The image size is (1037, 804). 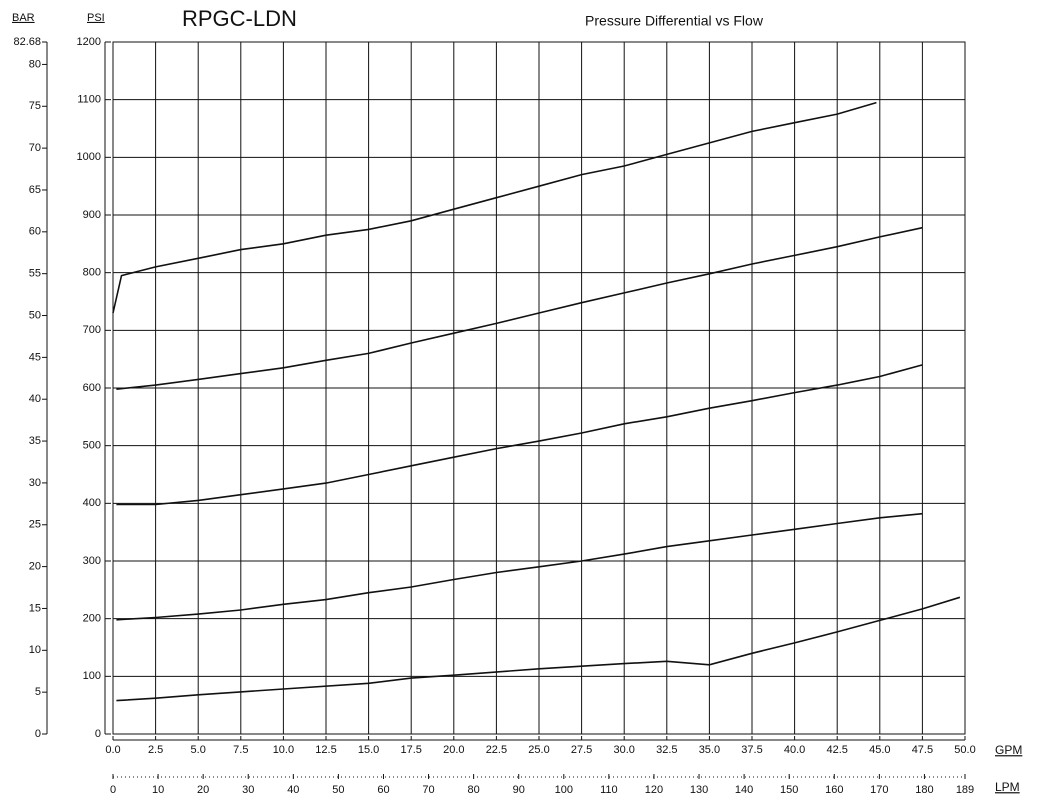 What do you see at coordinates (1008, 750) in the screenshot?
I see `x-axis-label: GPM` at bounding box center [1008, 750].